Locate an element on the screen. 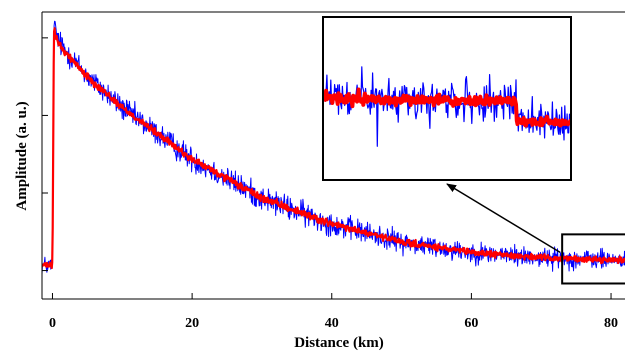 This screenshot has height=353, width=625. zoom-region-box is located at coordinates (593, 259).